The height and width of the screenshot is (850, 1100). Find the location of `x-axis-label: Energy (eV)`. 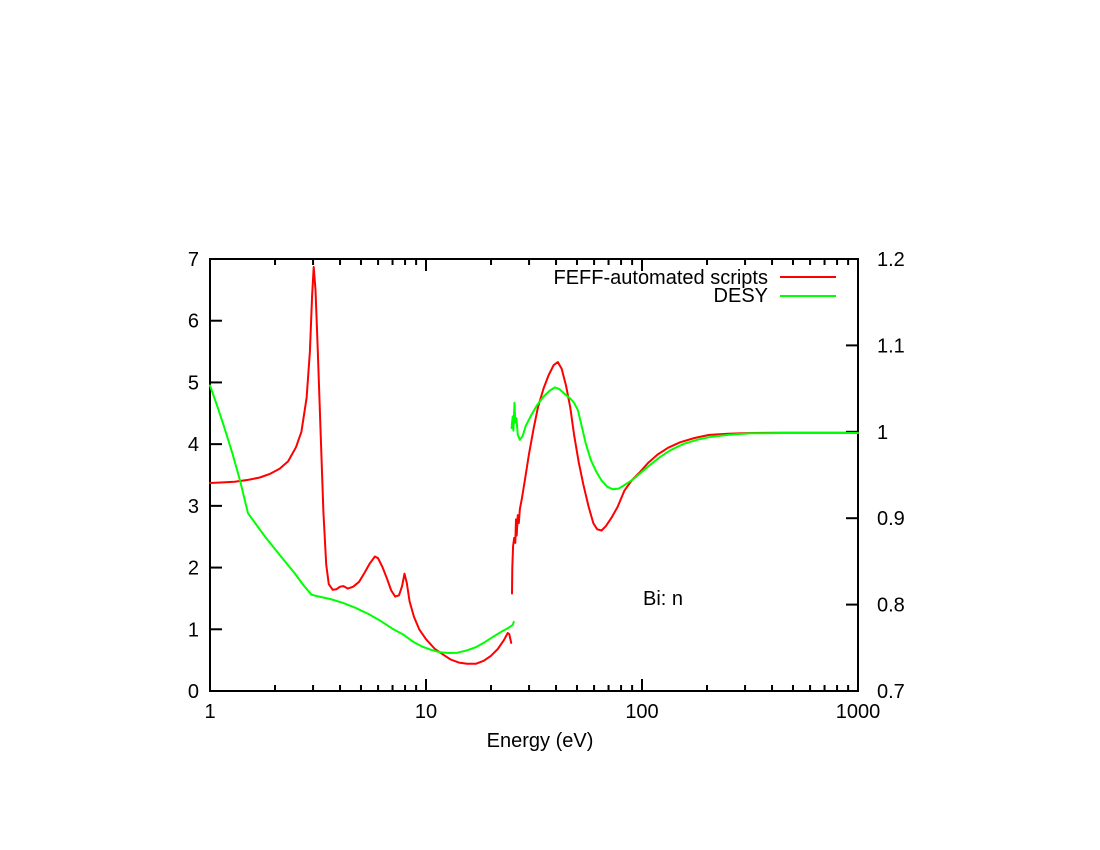

x-axis-label: Energy (eV) is located at coordinates (540, 741).